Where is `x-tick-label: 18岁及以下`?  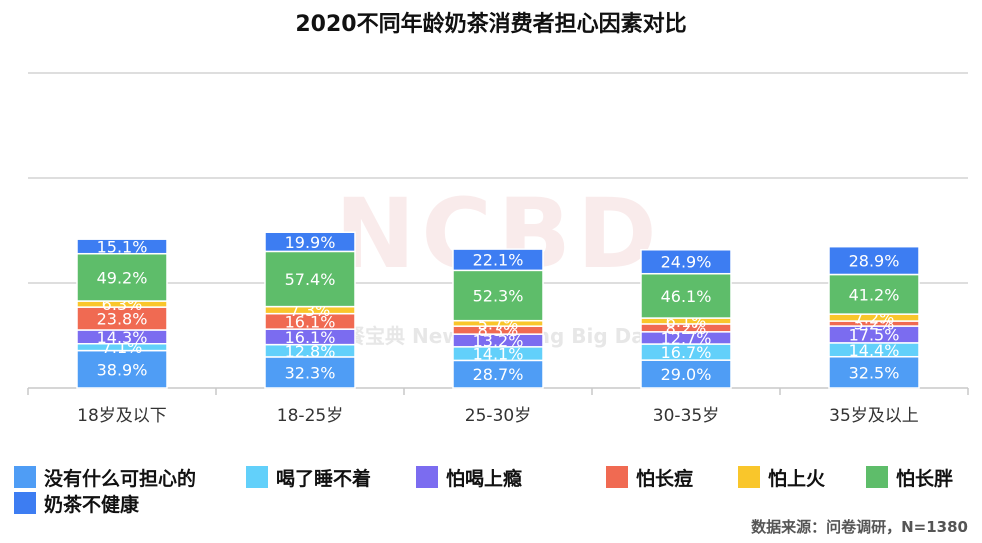
x-tick-label: 18岁及以下 is located at coordinates (122, 416).